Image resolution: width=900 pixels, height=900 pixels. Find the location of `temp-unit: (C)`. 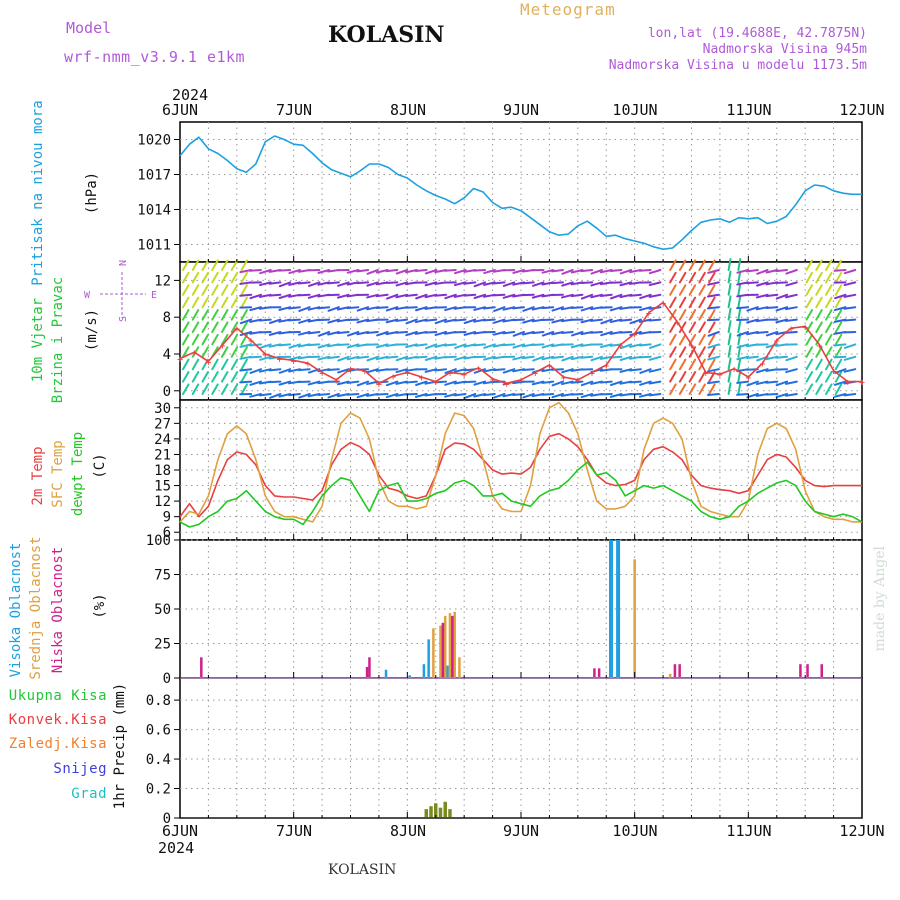

temp-unit: (C) is located at coordinates (100, 465).